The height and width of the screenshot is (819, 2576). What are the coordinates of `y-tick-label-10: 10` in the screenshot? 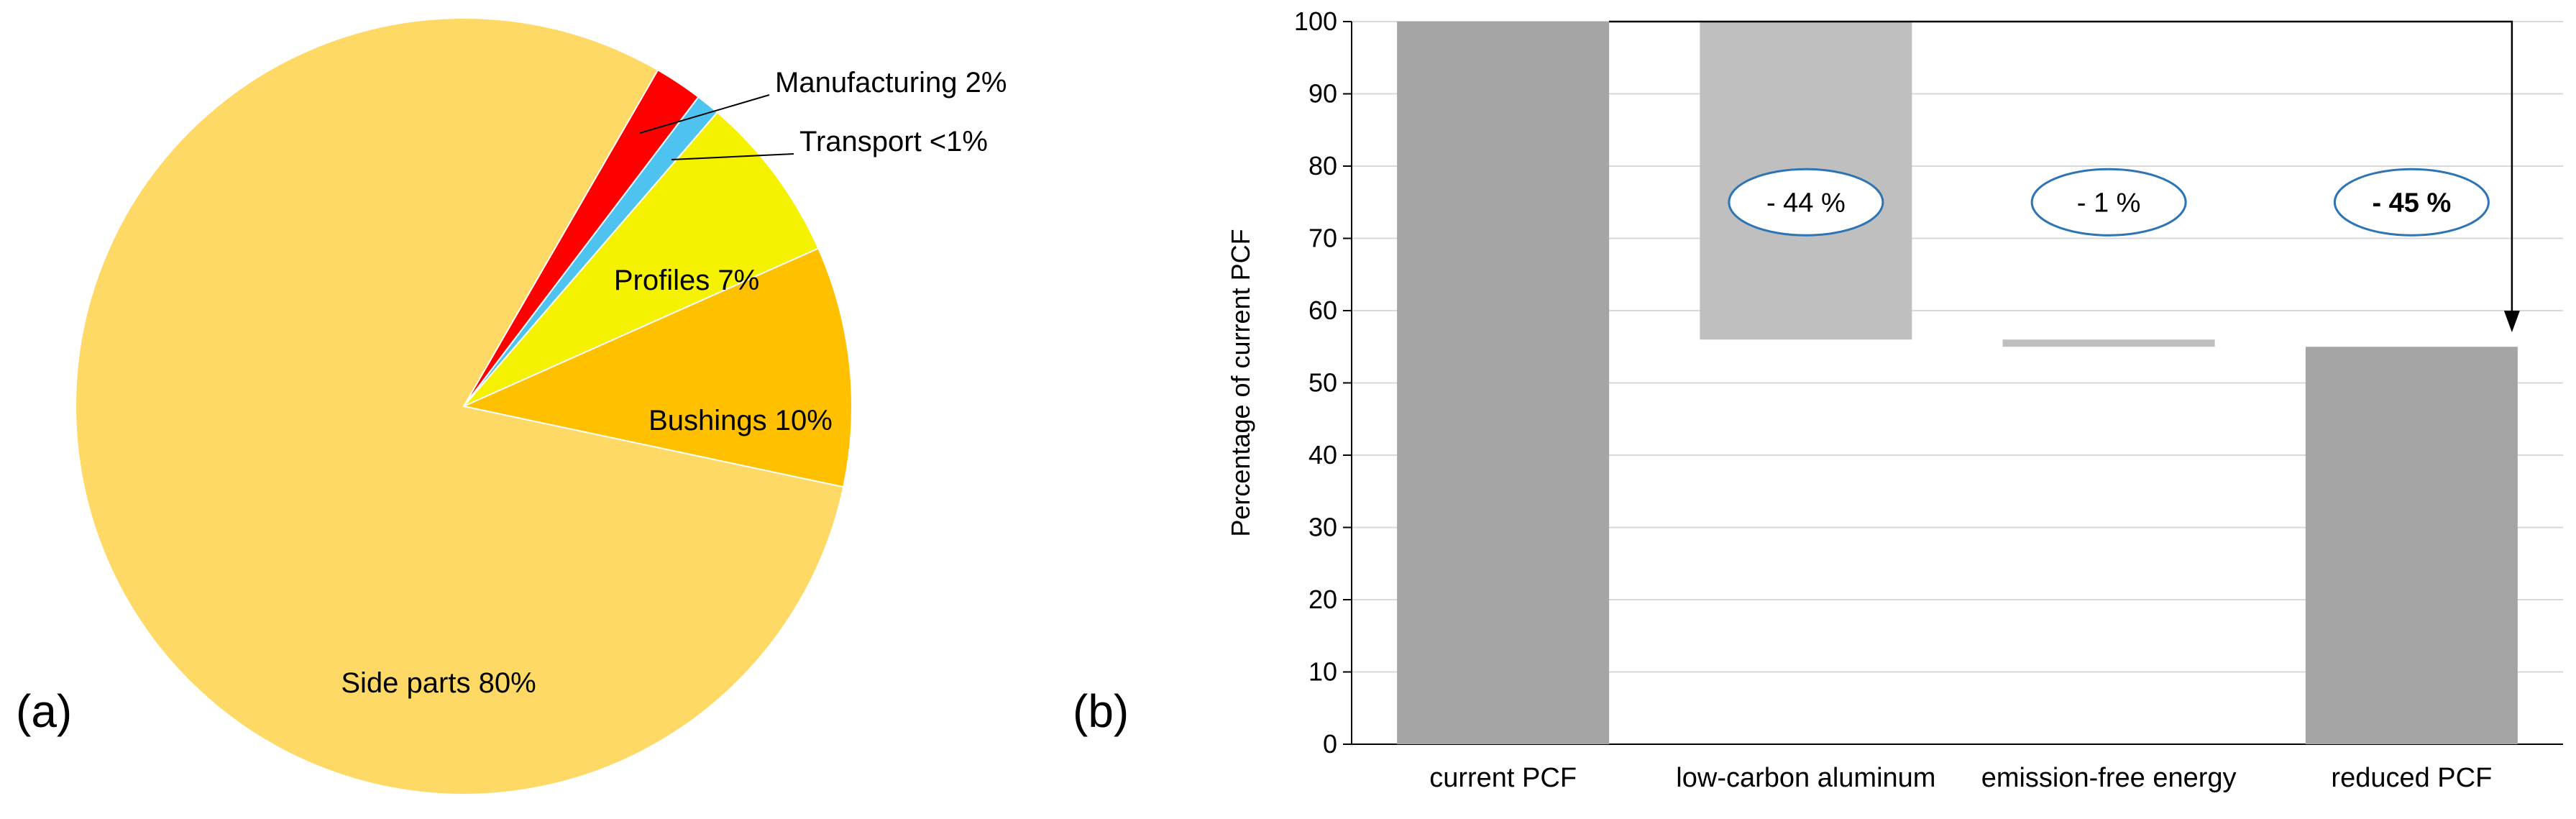 It's located at (1322, 672).